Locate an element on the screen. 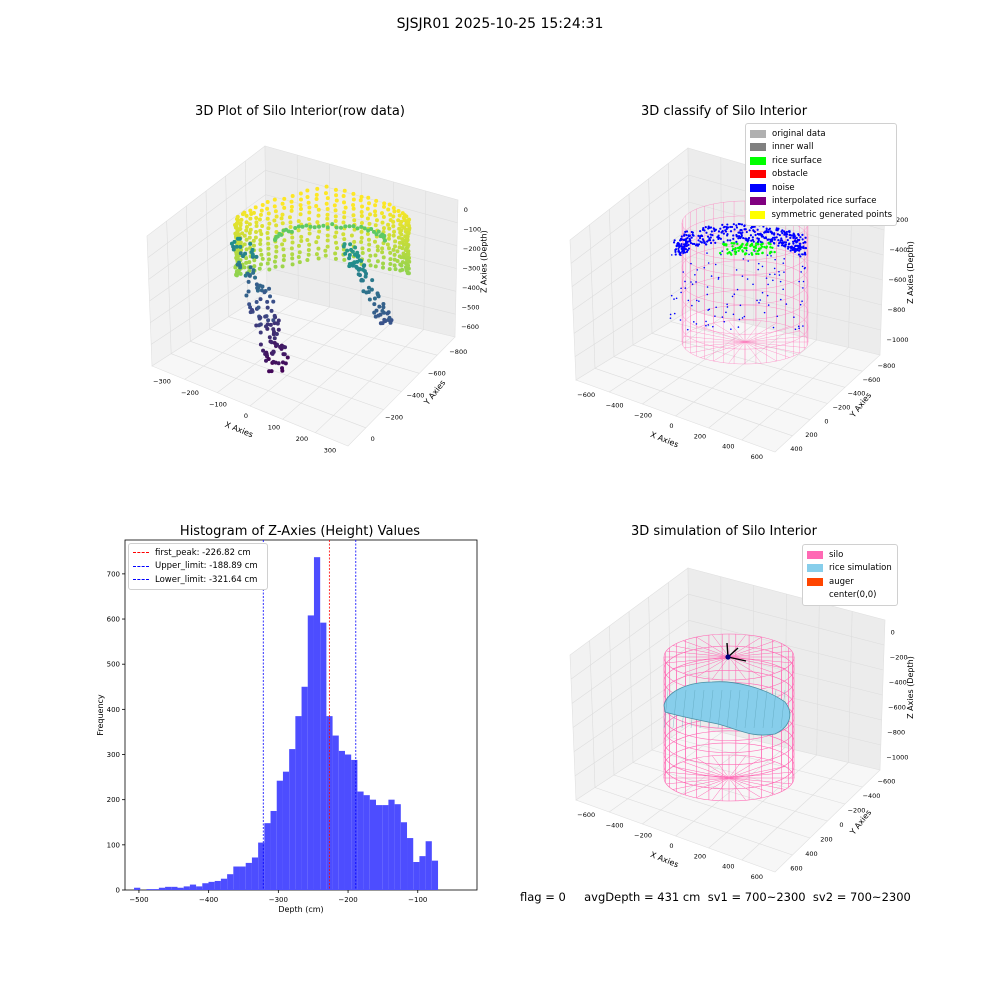 The height and width of the screenshot is (1000, 1000). surface-mesh-line is located at coordinates (738, 709).